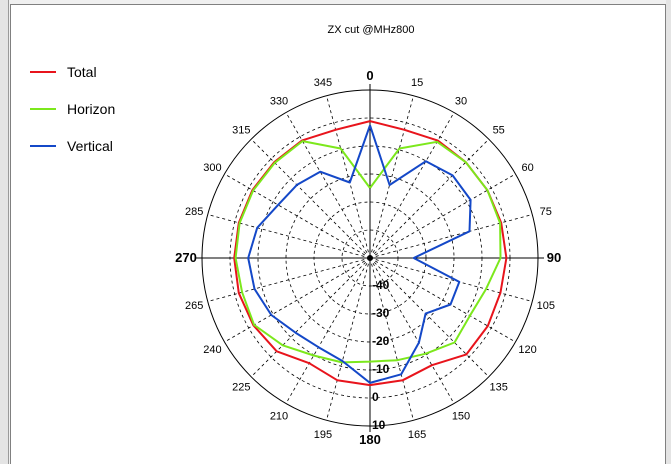  What do you see at coordinates (323, 435) in the screenshot?
I see `angle-label: 195` at bounding box center [323, 435].